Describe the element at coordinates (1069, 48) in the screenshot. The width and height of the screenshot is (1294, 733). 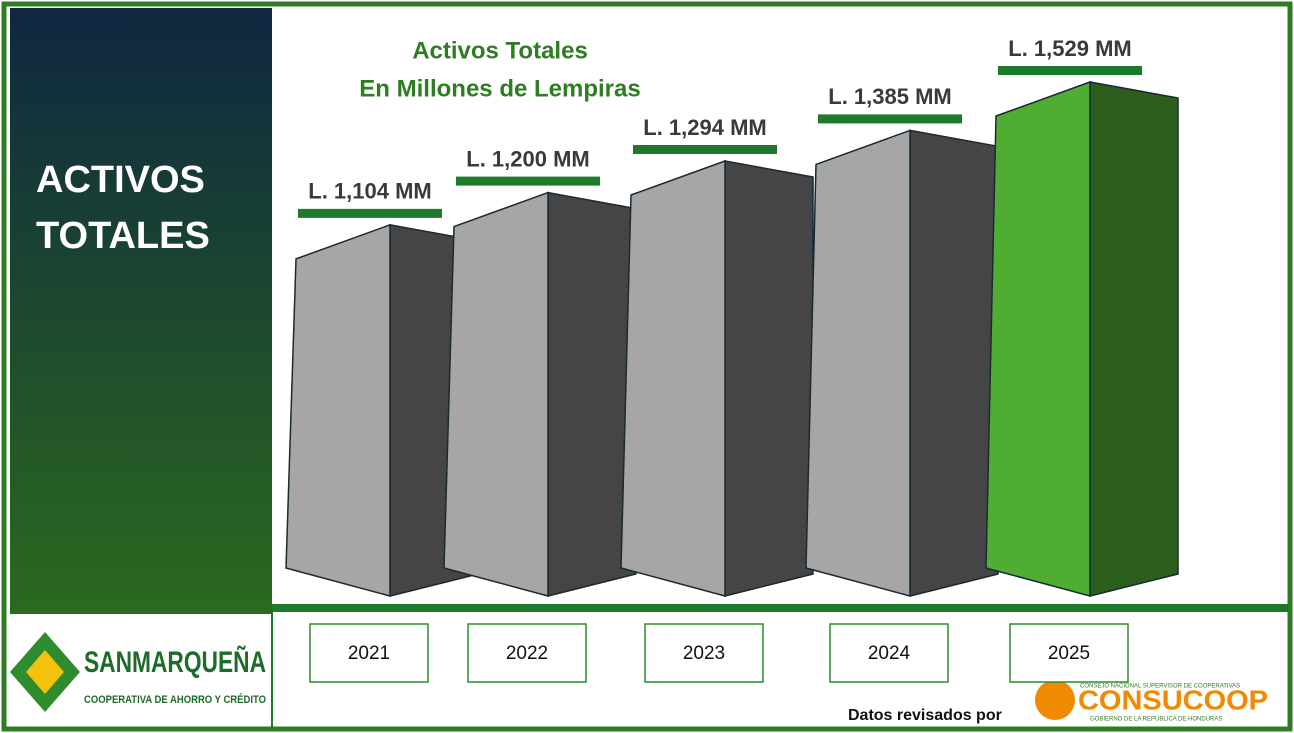
I see `value-label: L. 1,529 MM` at that location.